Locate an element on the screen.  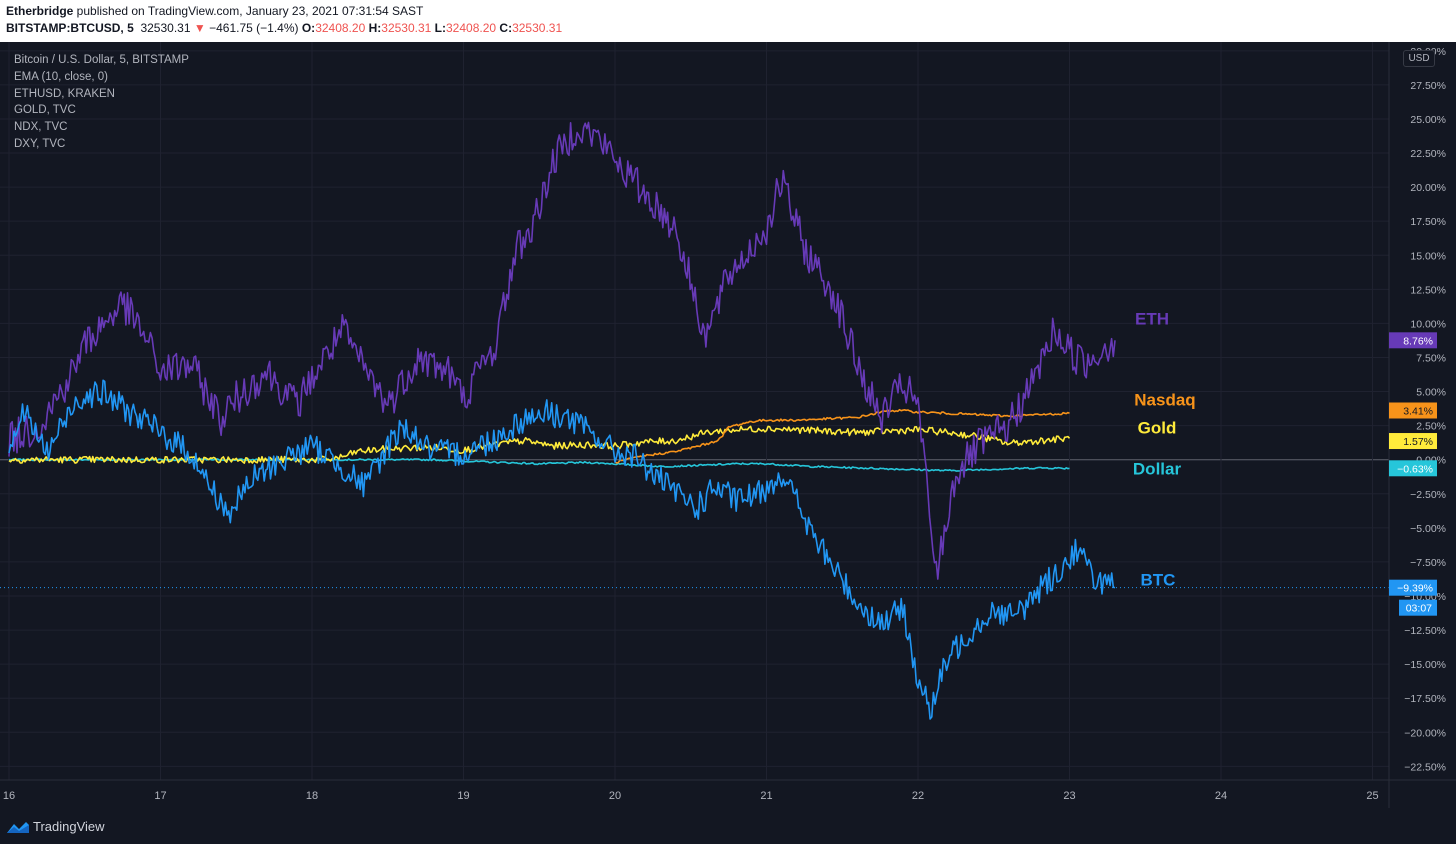
open-label: O: is located at coordinates (308, 28).